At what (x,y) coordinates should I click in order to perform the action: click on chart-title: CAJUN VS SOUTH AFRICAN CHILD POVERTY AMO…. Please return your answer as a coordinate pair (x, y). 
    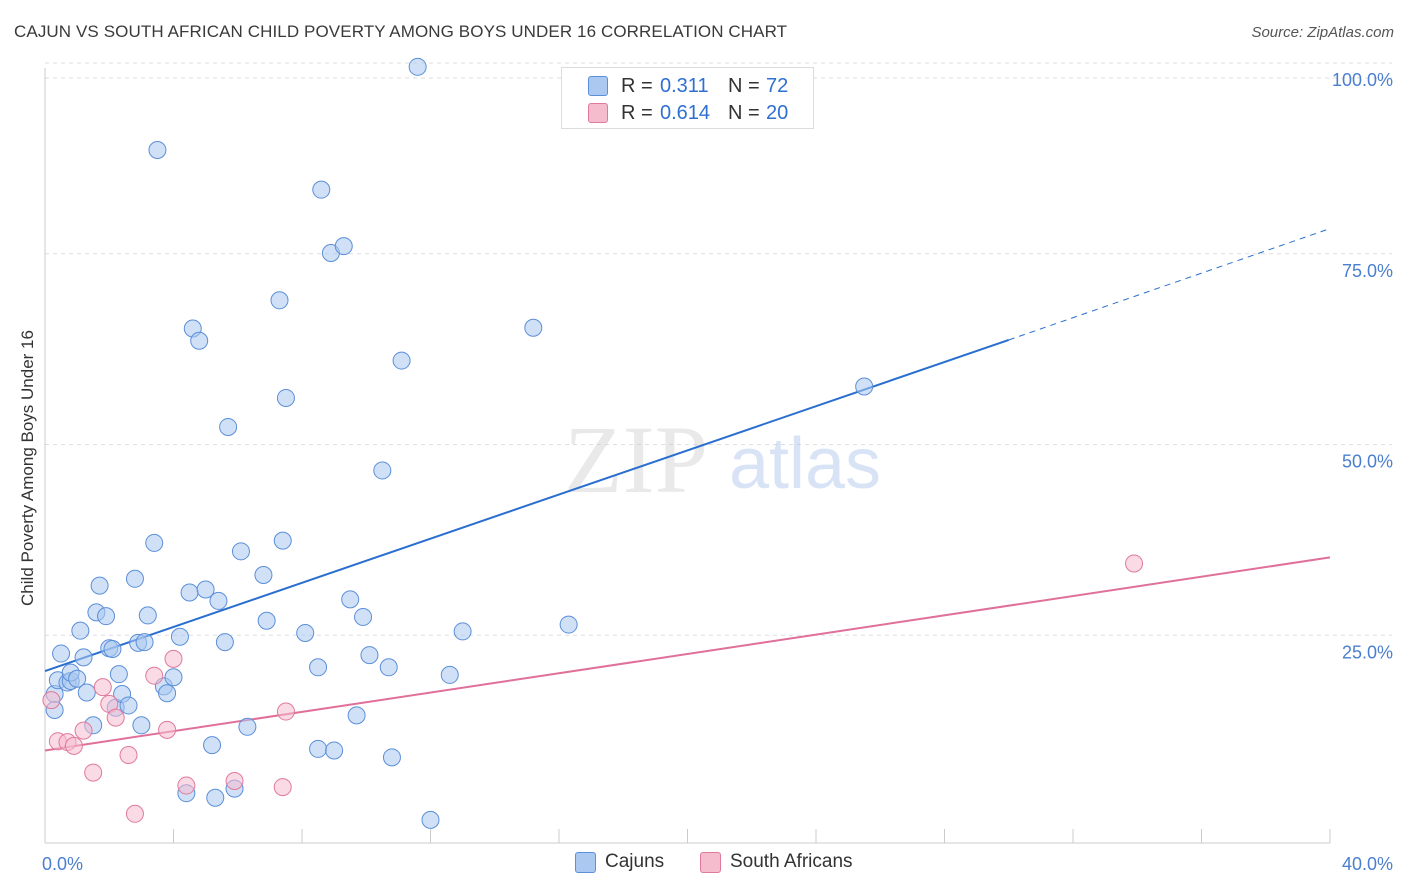
    Looking at the image, I should click on (401, 31).